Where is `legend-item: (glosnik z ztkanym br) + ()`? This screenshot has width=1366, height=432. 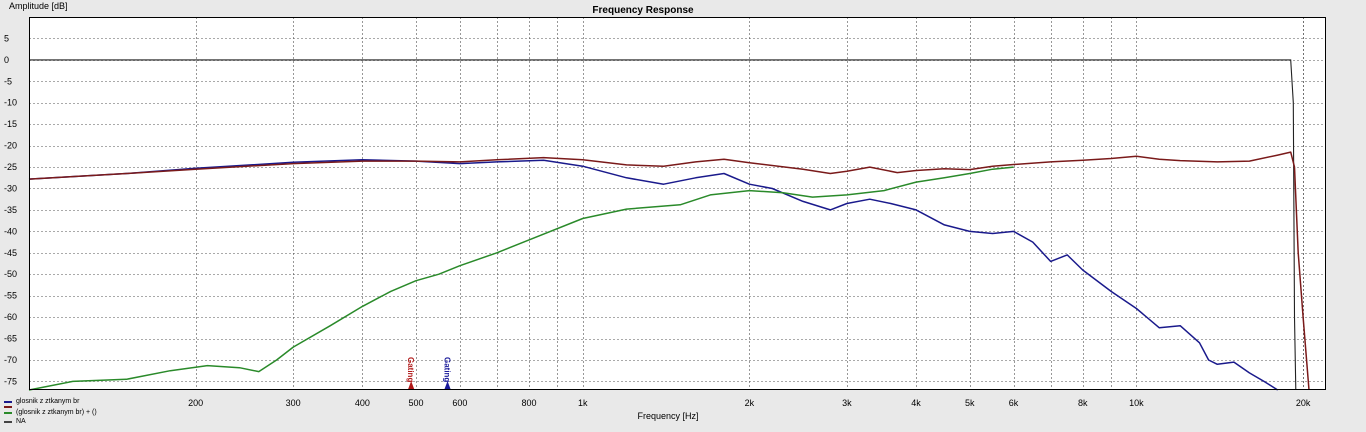 legend-item: (glosnik z ztkanym br) + () is located at coordinates (50, 412).